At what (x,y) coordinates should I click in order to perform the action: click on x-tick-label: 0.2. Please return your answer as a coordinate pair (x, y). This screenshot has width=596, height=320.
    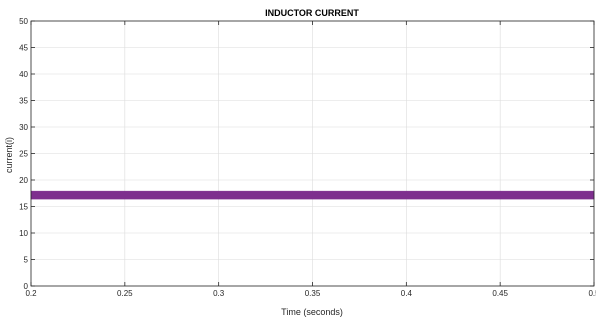
    Looking at the image, I should click on (31, 293).